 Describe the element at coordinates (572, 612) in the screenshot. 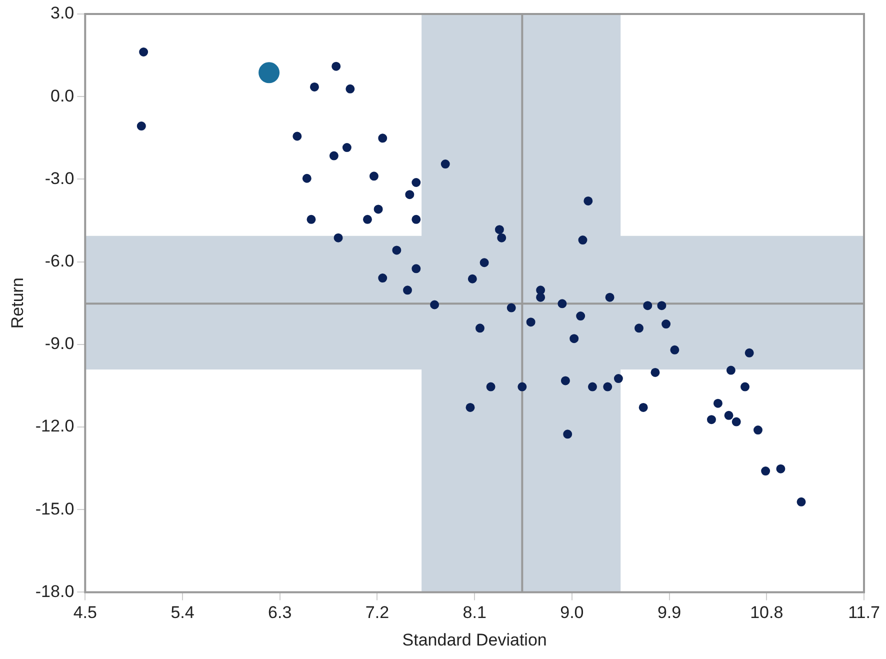

I see `x-tick-label: 9.0` at that location.